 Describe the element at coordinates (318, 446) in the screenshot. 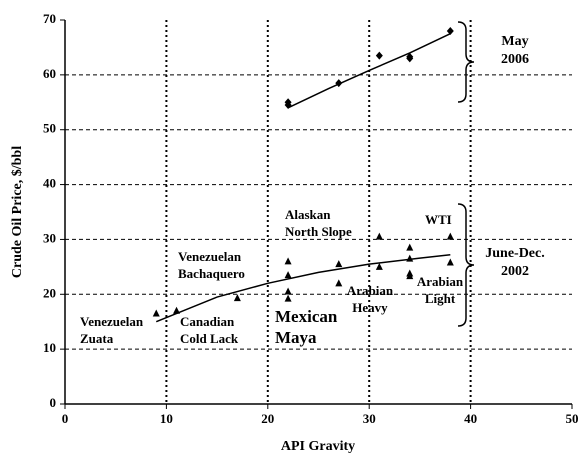

I see `x-axis-label: API Gravity` at that location.